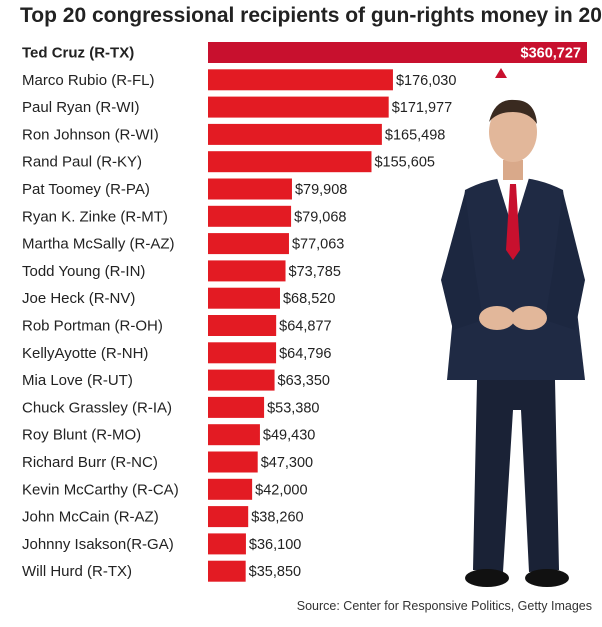  What do you see at coordinates (81, 107) in the screenshot?
I see `category-label: Paul Ryan (R-WI)` at bounding box center [81, 107].